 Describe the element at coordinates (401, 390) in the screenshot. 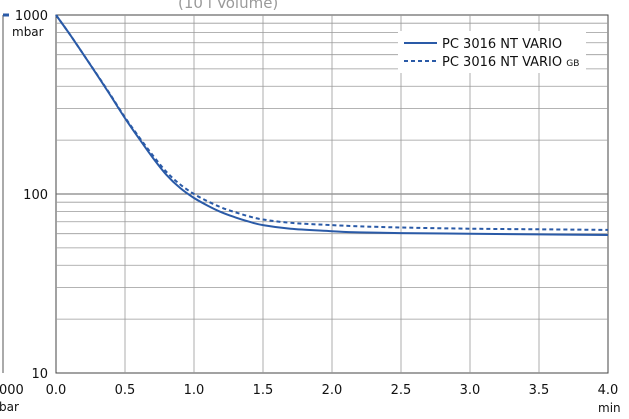

I see `x-tick-label: 2.5` at that location.